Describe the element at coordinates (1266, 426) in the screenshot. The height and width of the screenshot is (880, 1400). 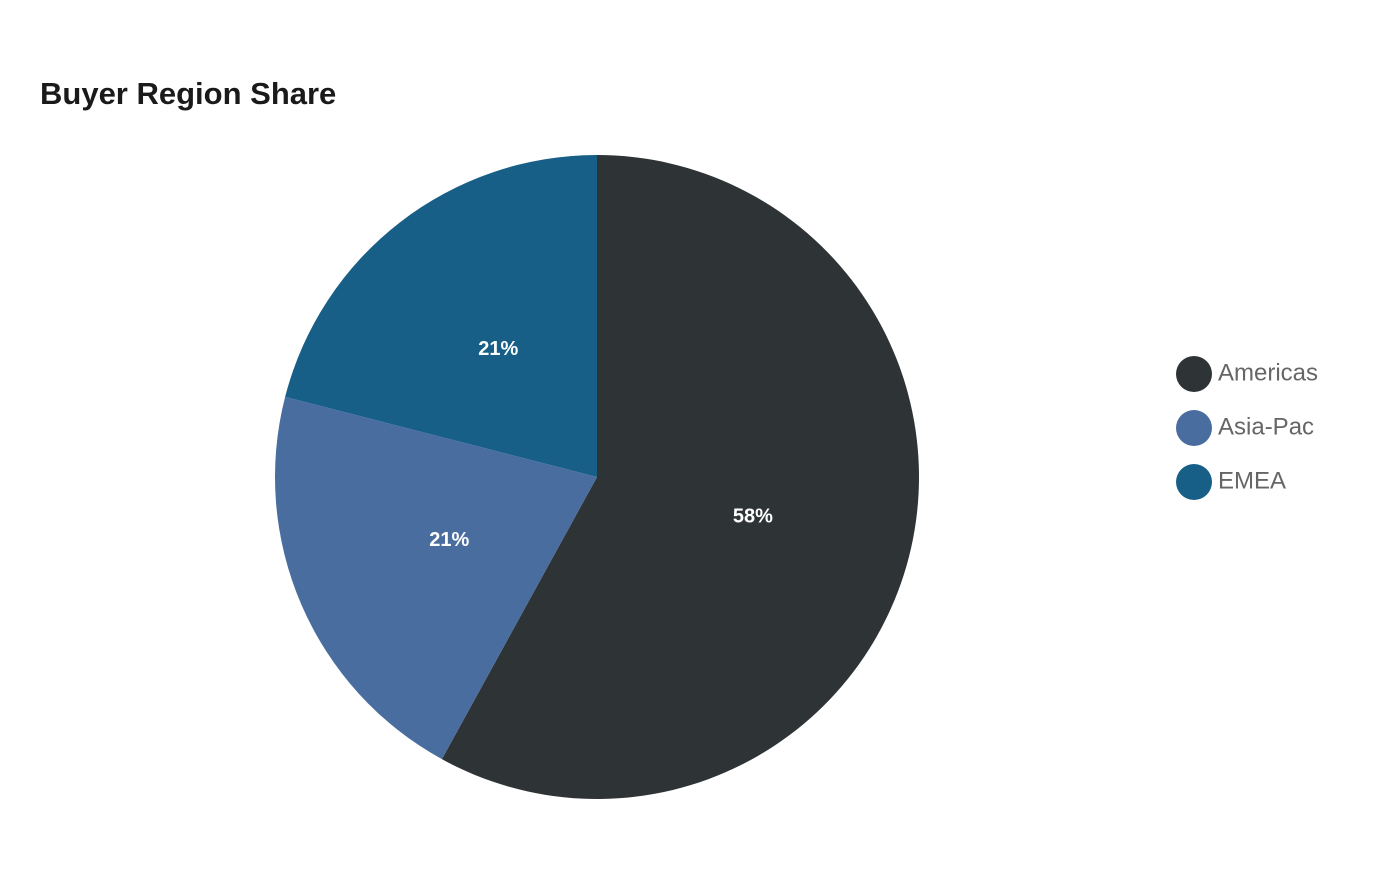
I see `legend-label: Asia-Pac` at that location.